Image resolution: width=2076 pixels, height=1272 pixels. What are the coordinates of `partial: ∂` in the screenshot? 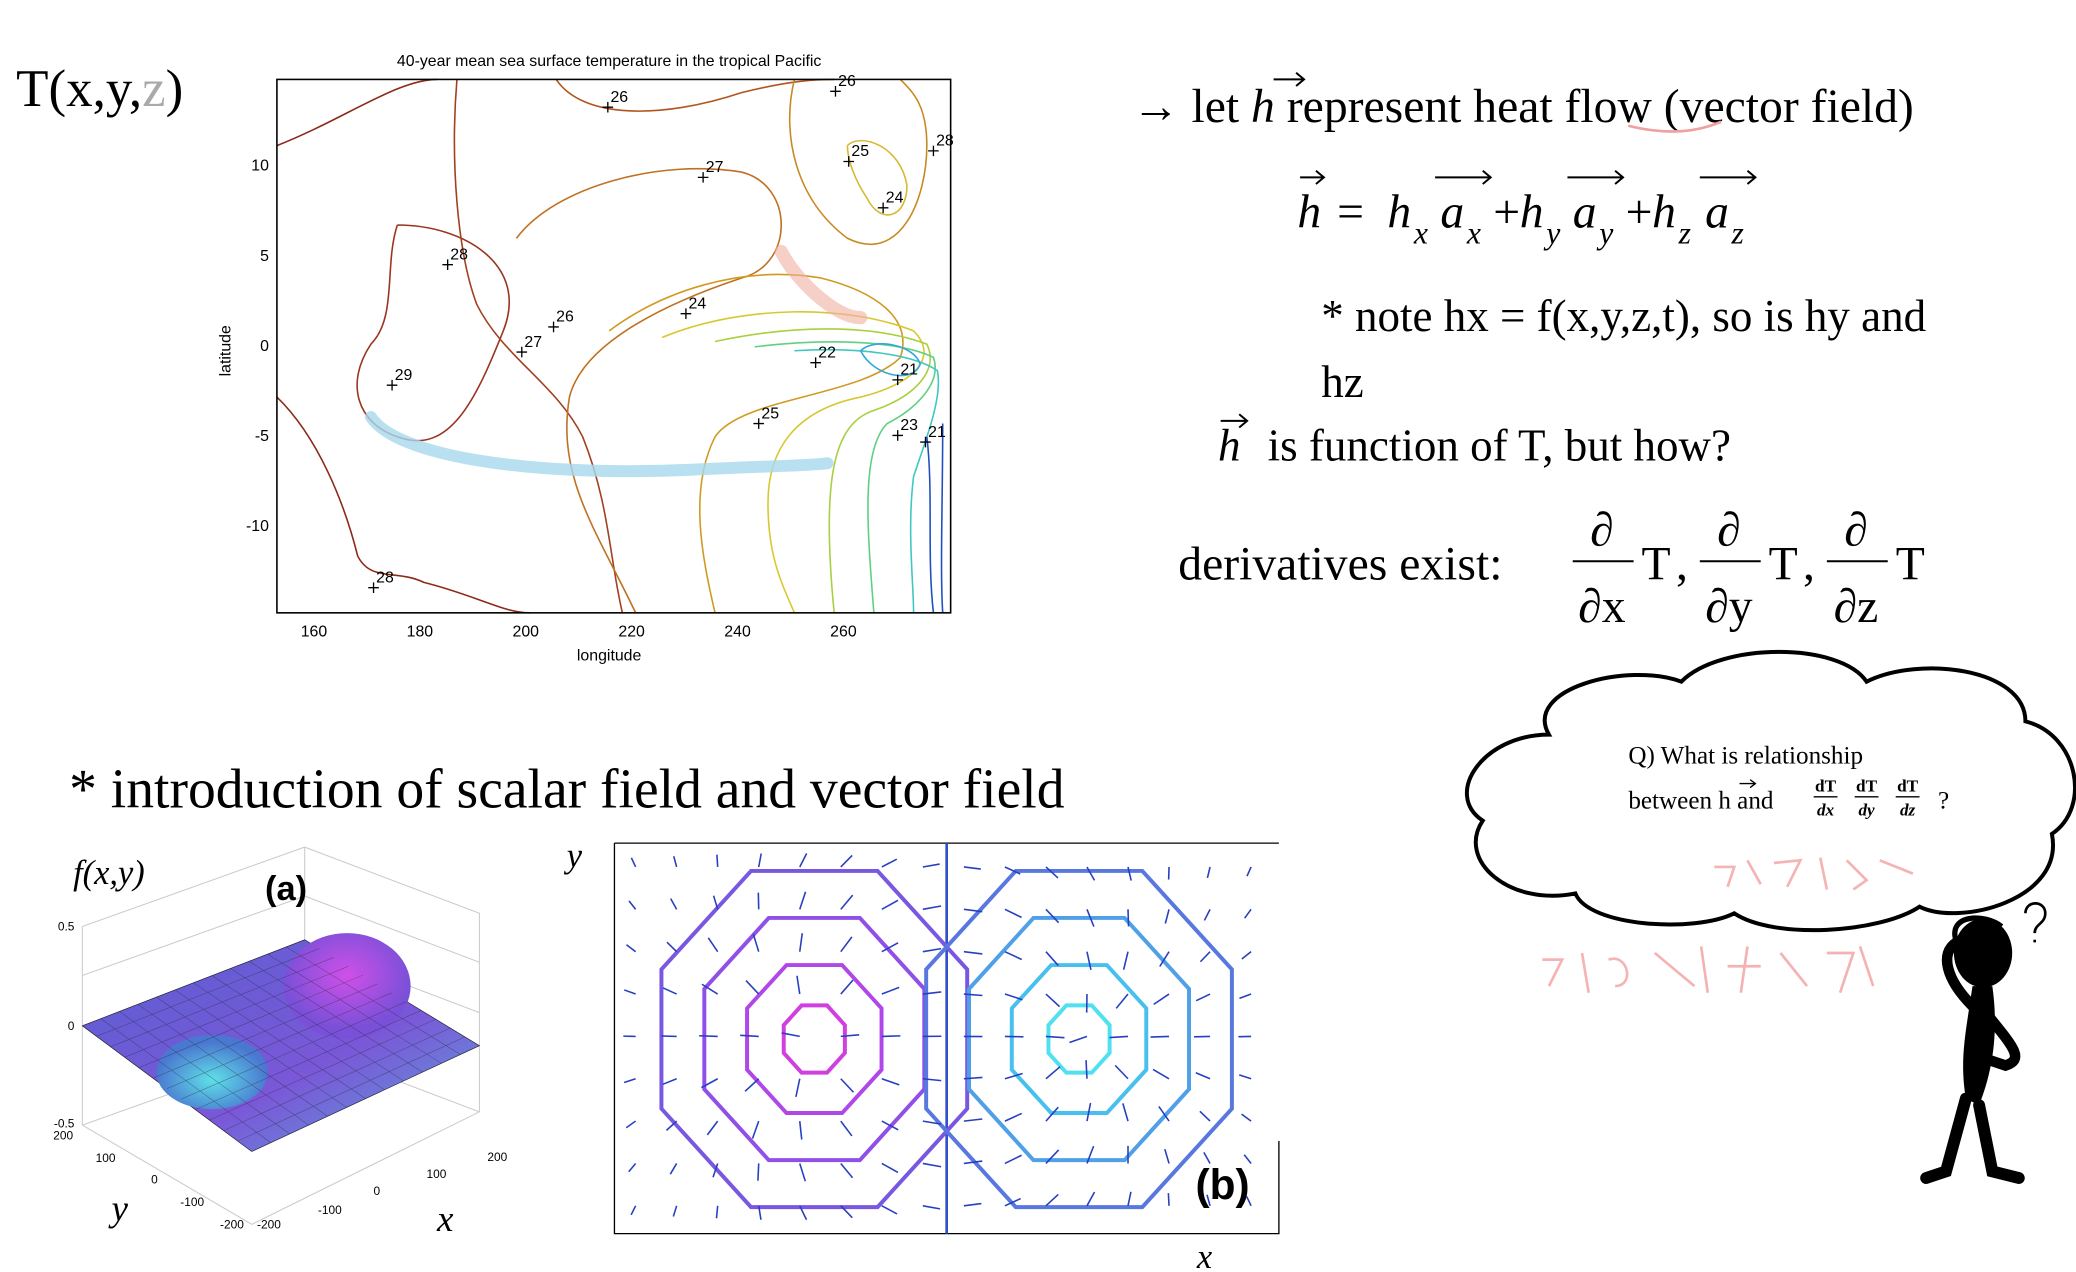 It's located at (1602, 530).